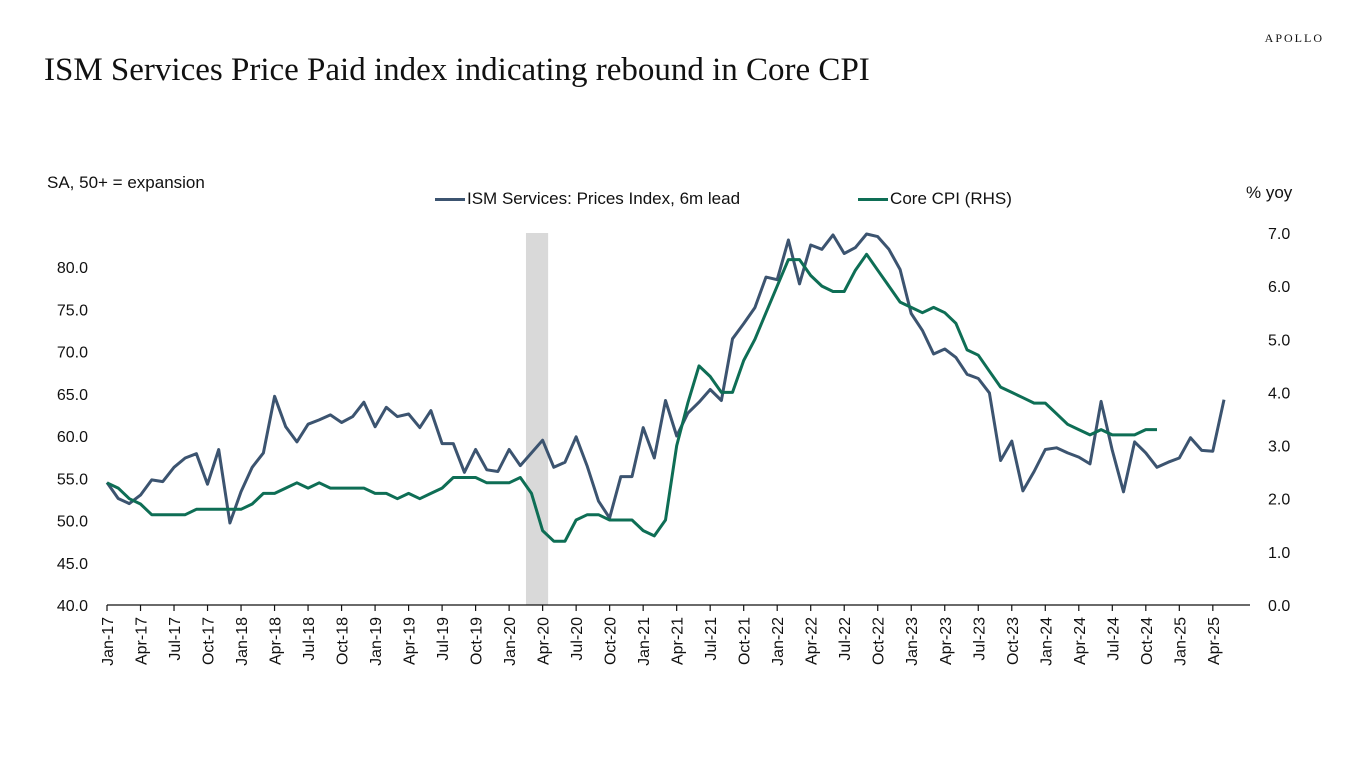 The image size is (1366, 768). Describe the element at coordinates (1214, 641) in the screenshot. I see `x-tick-label: Apr-25` at that location.